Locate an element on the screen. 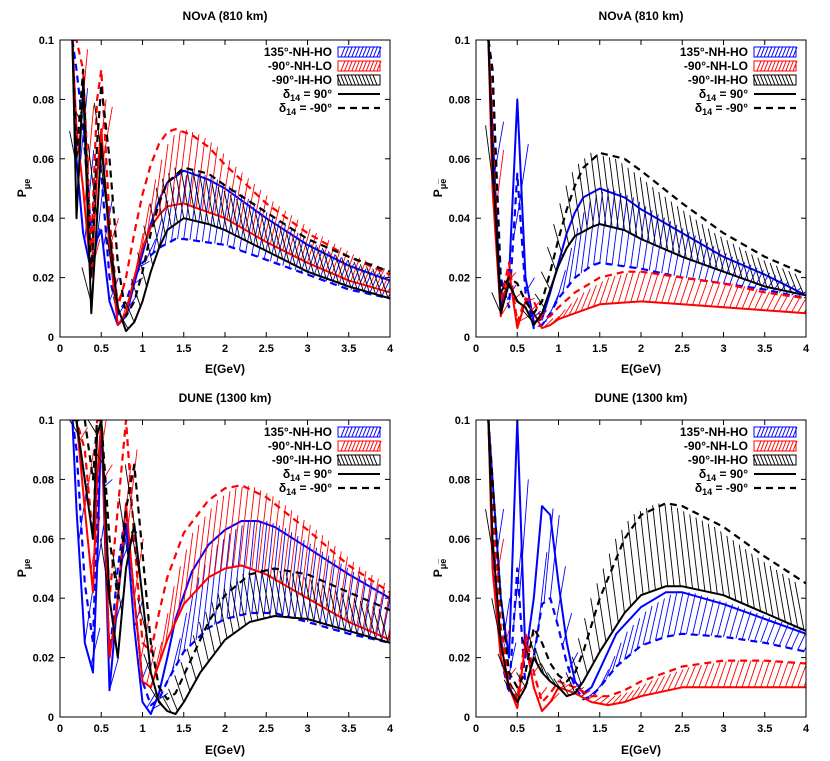 Image resolution: width=830 pixels, height=761 pixels. legend-label: -90°-IH-HO is located at coordinates (302, 80).